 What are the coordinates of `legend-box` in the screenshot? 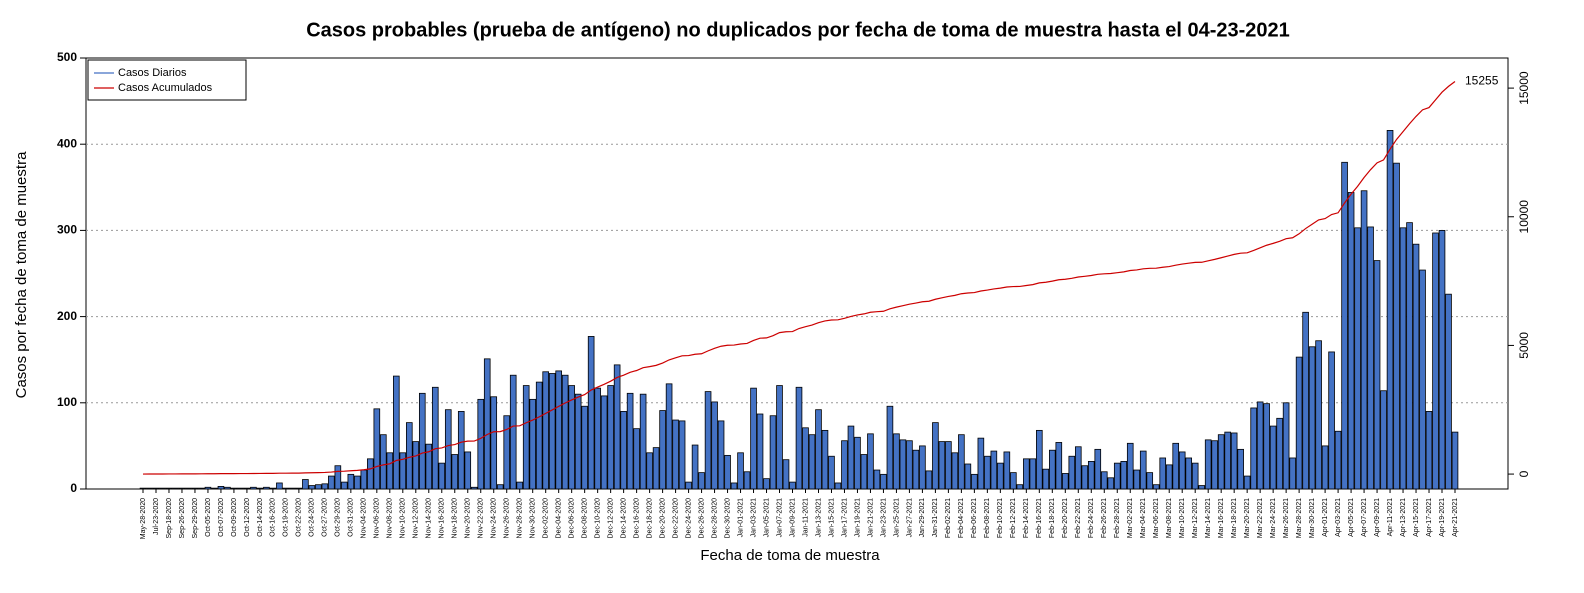 It's located at (167, 80).